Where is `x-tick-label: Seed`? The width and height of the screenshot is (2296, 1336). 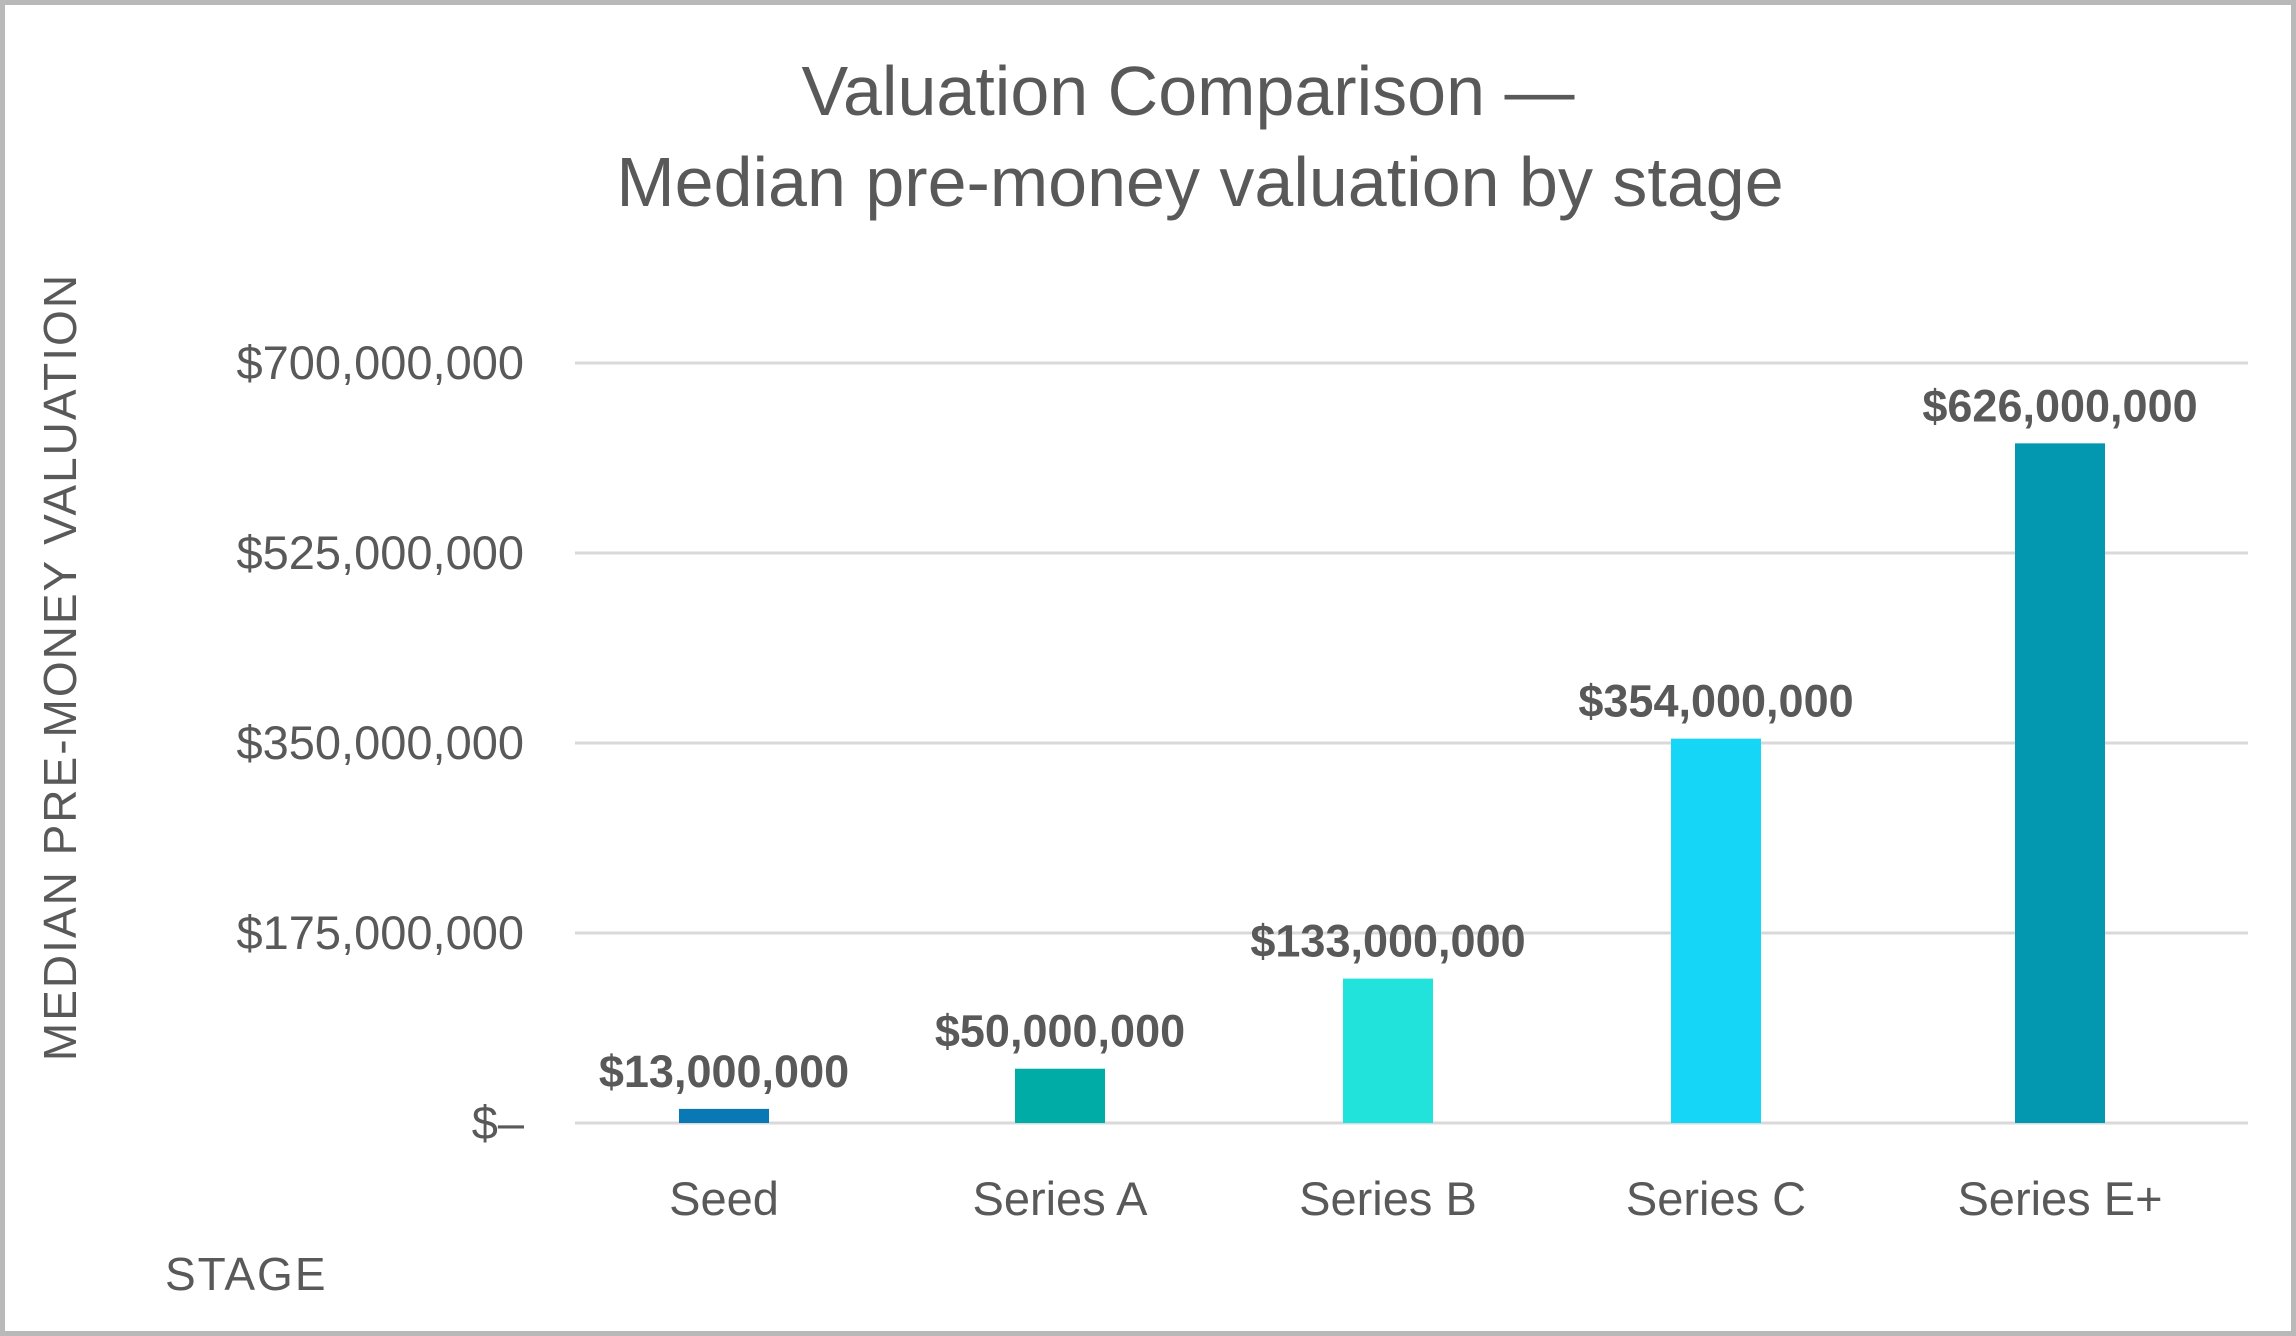
x-tick-label: Seed is located at coordinates (724, 1198).